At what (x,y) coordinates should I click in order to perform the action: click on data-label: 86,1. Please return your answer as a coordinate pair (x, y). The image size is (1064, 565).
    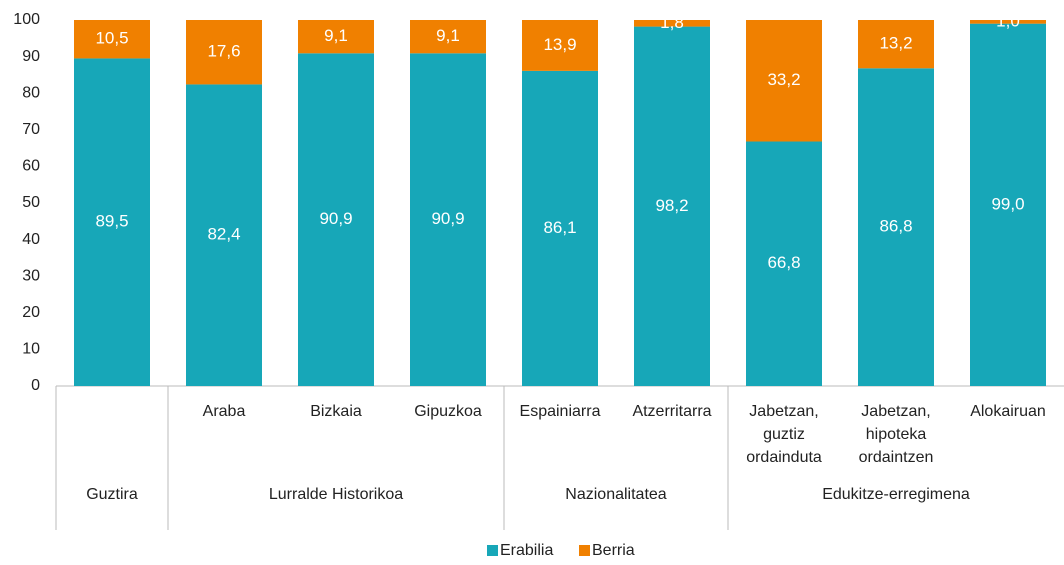
    Looking at the image, I should click on (559, 227).